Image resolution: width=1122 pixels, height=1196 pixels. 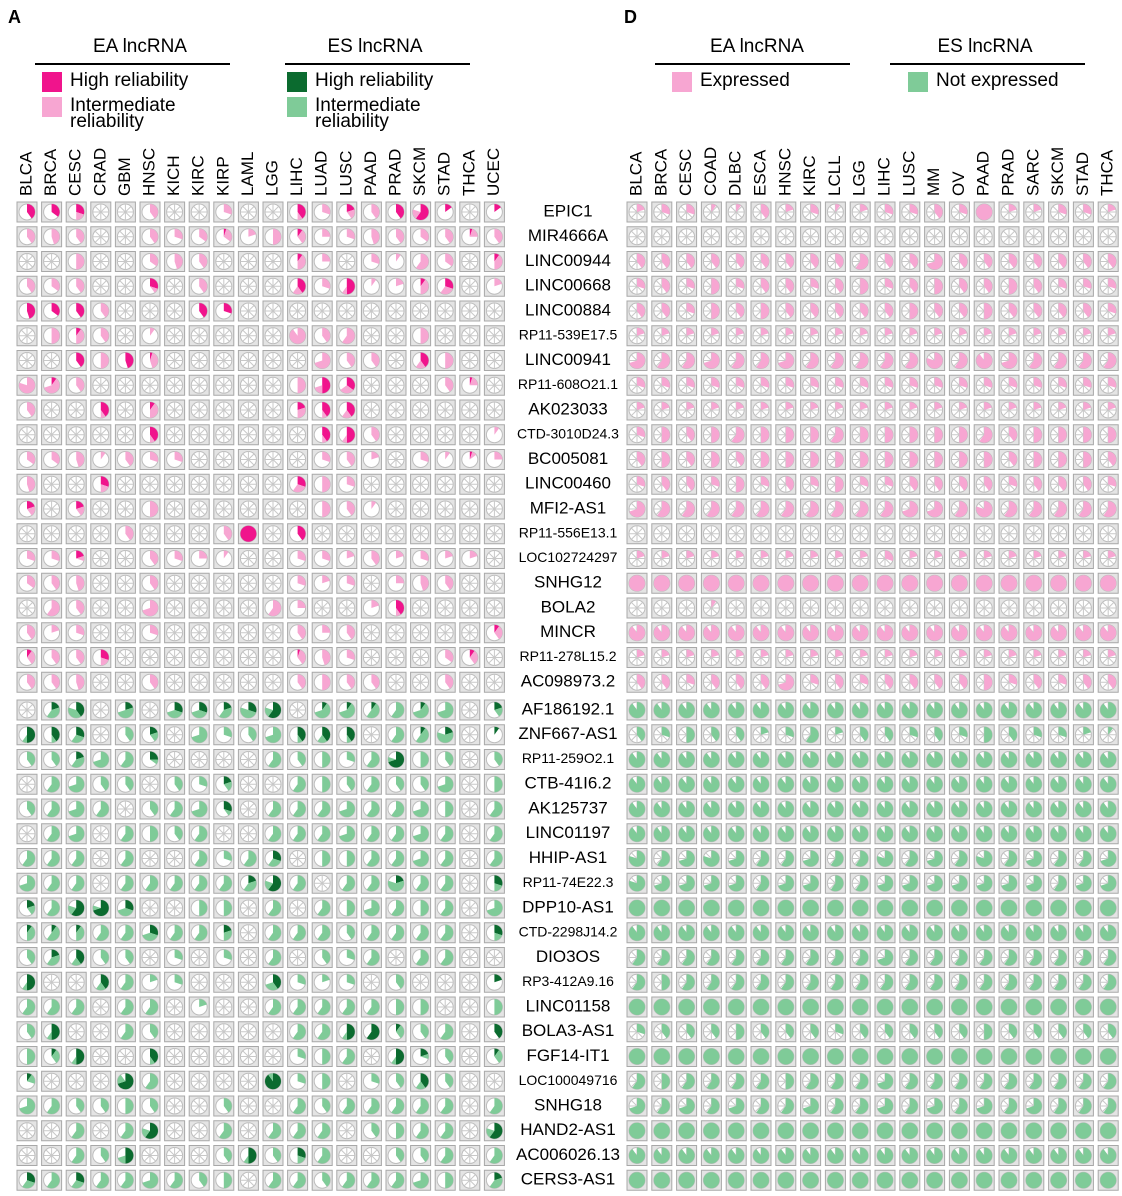 What do you see at coordinates (567, 210) in the screenshot?
I see `row-label: EPIC1` at bounding box center [567, 210].